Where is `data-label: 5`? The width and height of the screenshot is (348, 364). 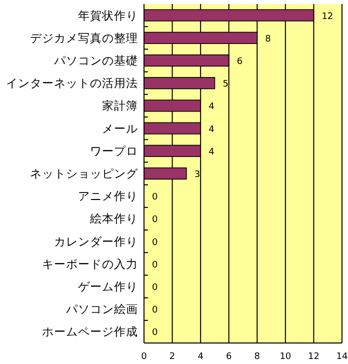 data-label: 5 is located at coordinates (225, 85).